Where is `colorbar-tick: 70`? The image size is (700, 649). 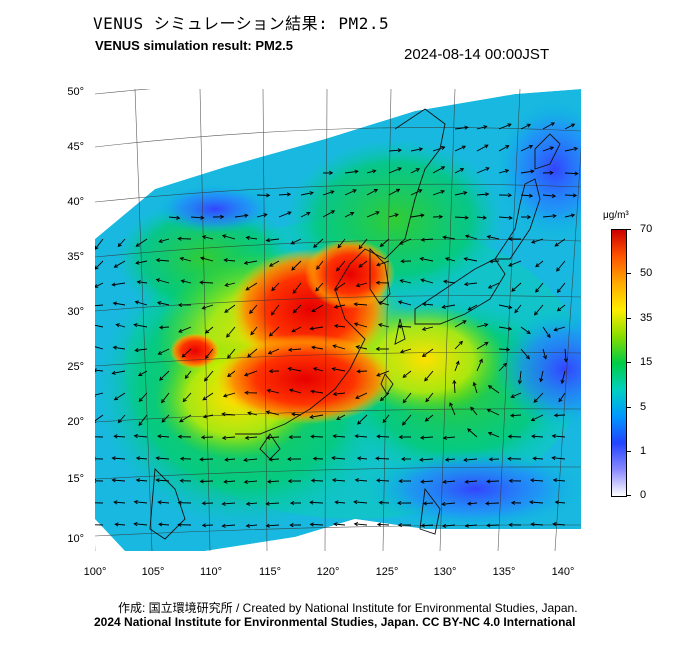 colorbar-tick: 70 is located at coordinates (646, 229).